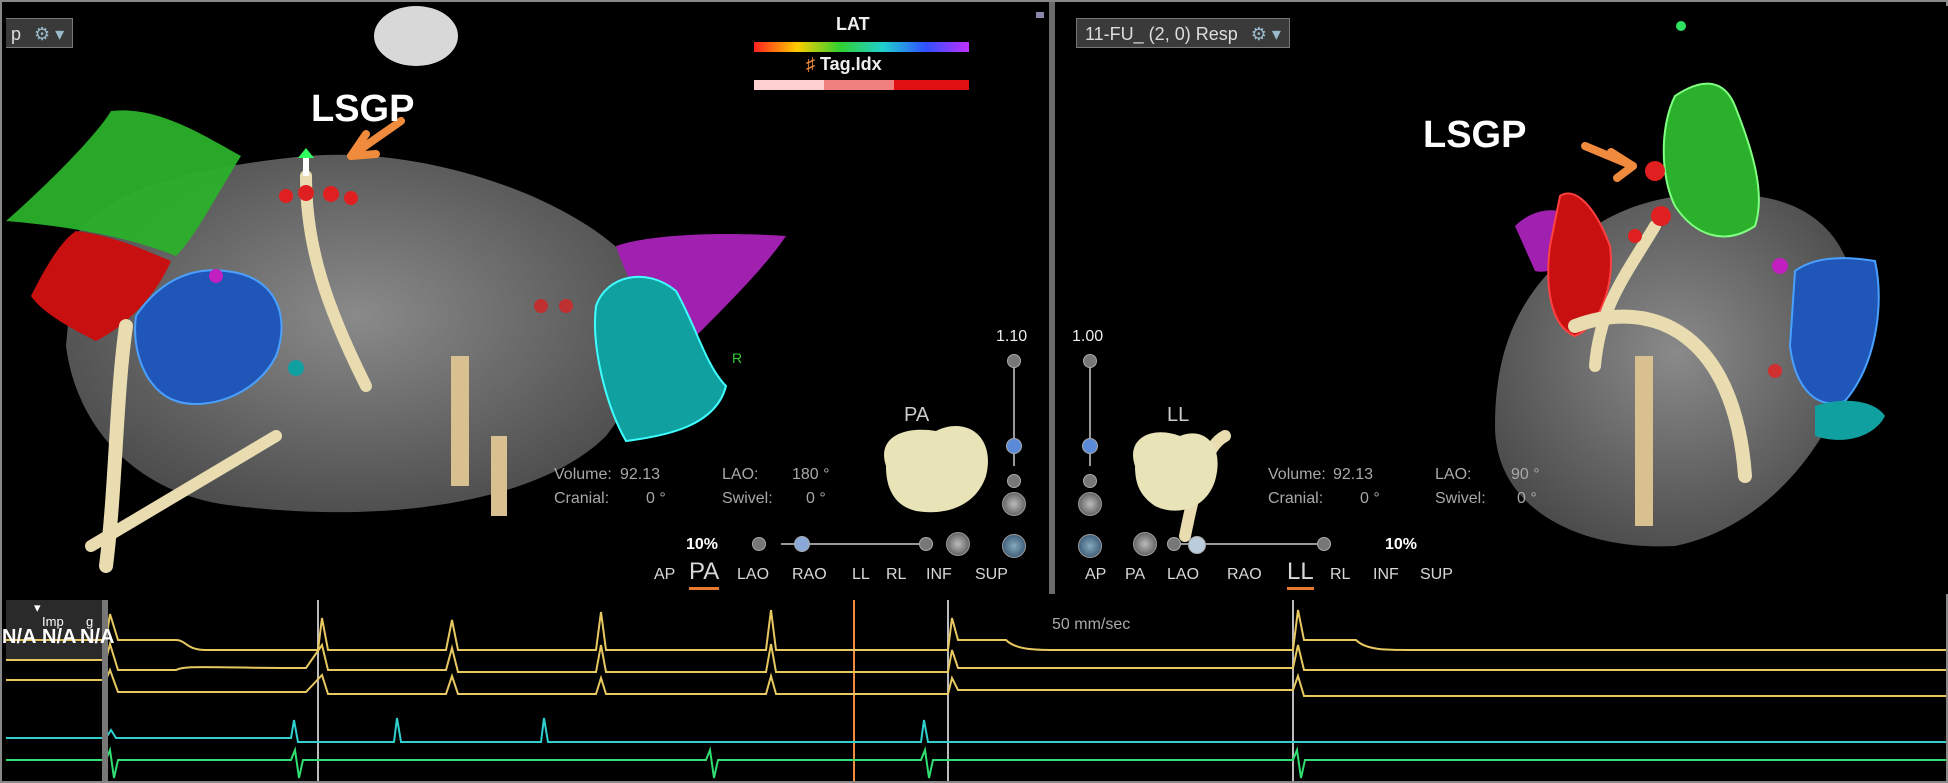 Image resolution: width=1948 pixels, height=783 pixels. I want to click on tag-index-label: Tag.Idx, so click(851, 64).